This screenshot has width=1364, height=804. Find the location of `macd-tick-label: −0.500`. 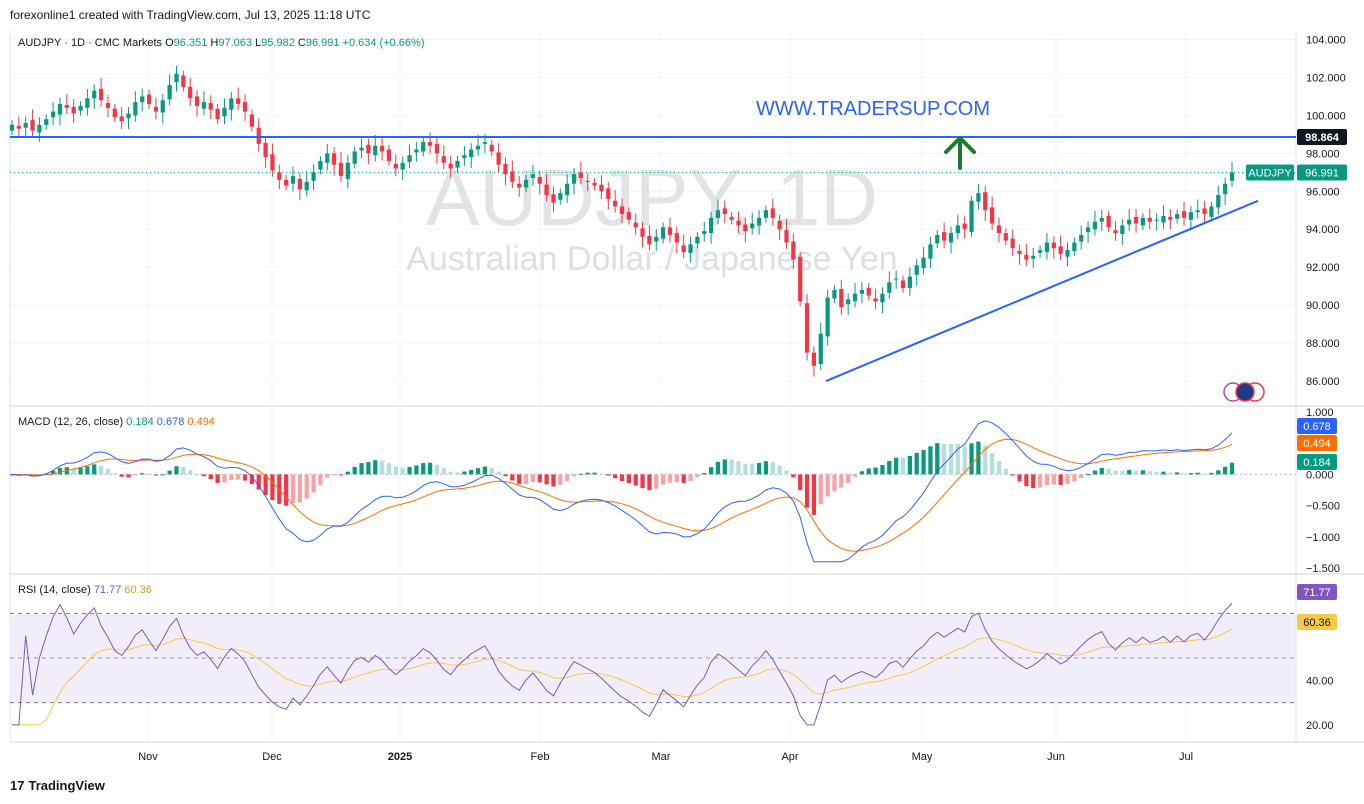

macd-tick-label: −0.500 is located at coordinates (1323, 507).